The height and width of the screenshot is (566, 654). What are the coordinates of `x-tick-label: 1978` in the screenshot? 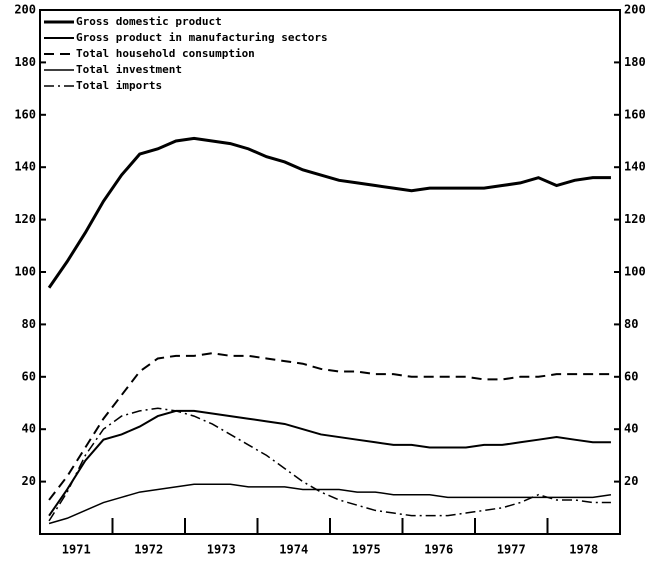 It's located at (583, 550).